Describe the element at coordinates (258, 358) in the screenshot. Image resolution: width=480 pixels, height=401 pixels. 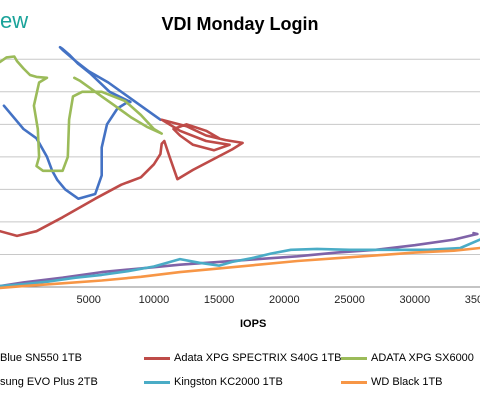
I see `legend-label: Adata XPG SPECTRIX S40G 1TB` at that location.